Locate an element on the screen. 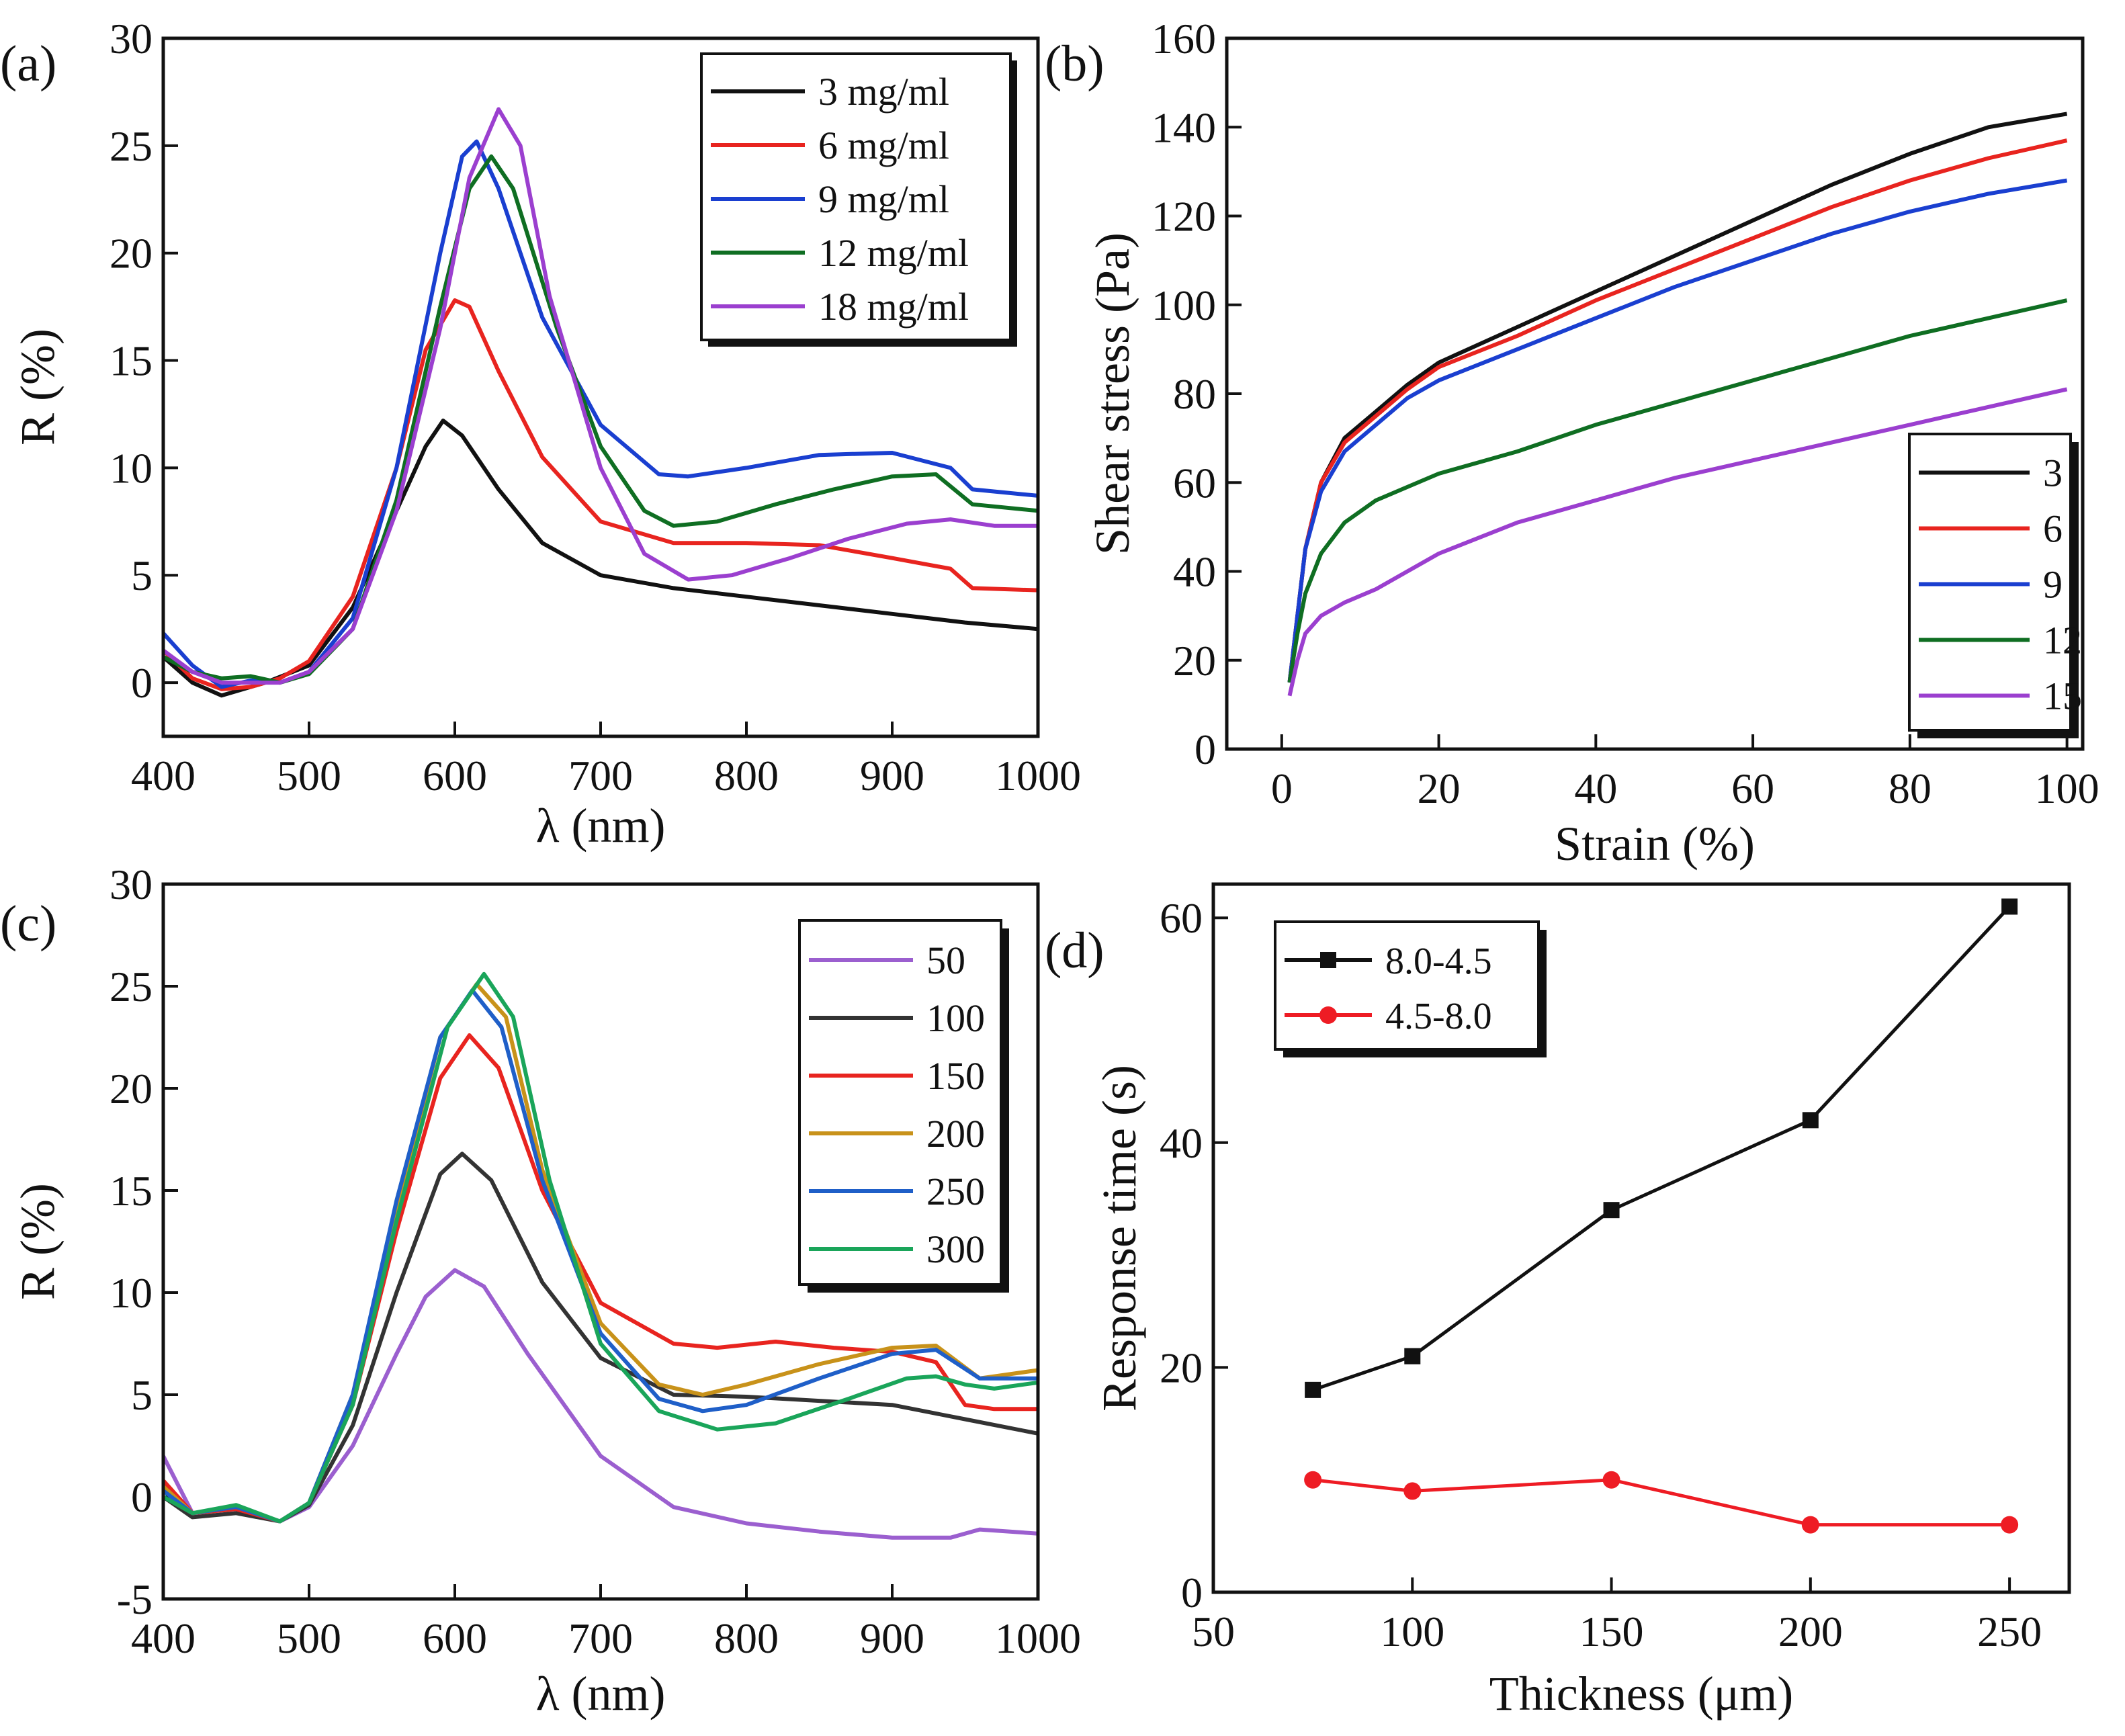 The image size is (2125, 1736). series-line-6-mg-ml is located at coordinates (600, 495).